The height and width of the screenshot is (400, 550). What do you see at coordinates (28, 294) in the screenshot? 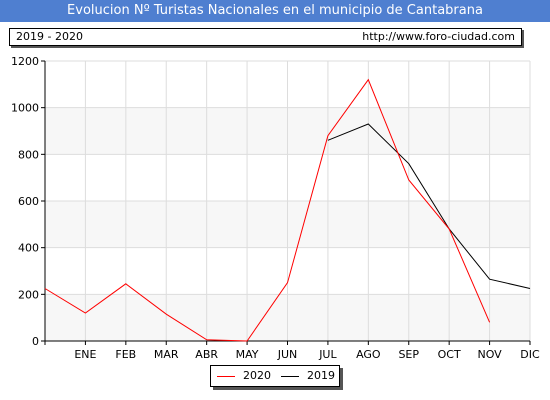
I see `y-tick-label: 200` at bounding box center [28, 294].